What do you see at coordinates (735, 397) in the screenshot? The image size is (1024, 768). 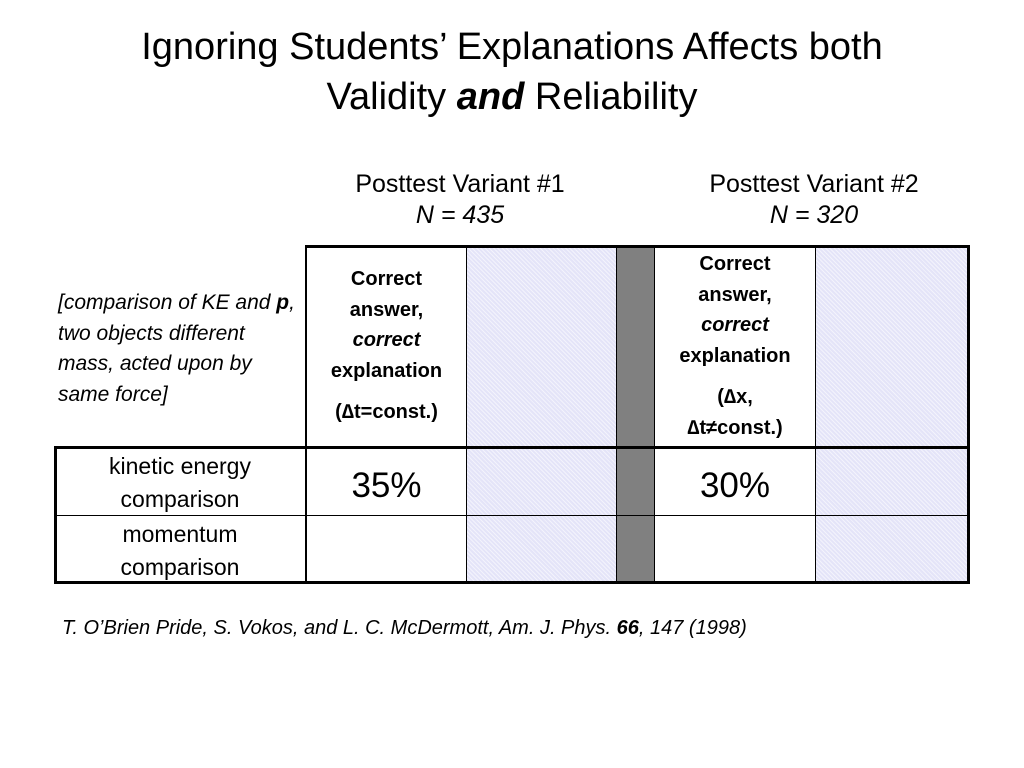 I see `header-2-condition-a: (∆x,` at bounding box center [735, 397].